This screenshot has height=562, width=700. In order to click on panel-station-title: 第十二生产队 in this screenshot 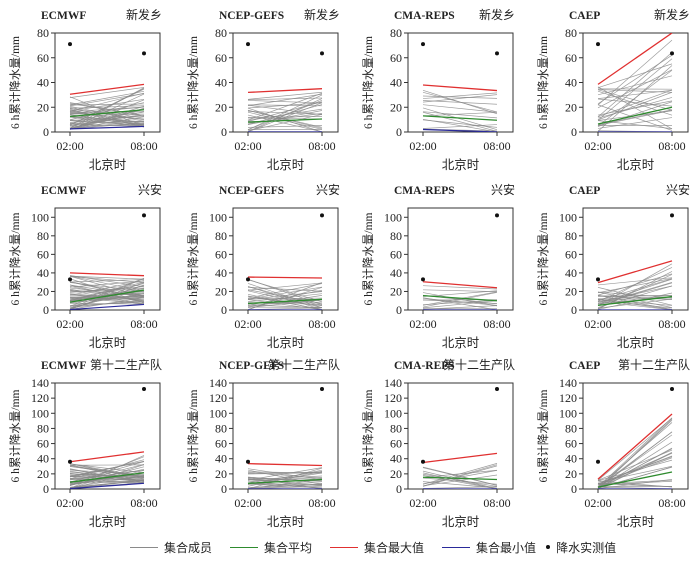, I will do `click(654, 364)`.